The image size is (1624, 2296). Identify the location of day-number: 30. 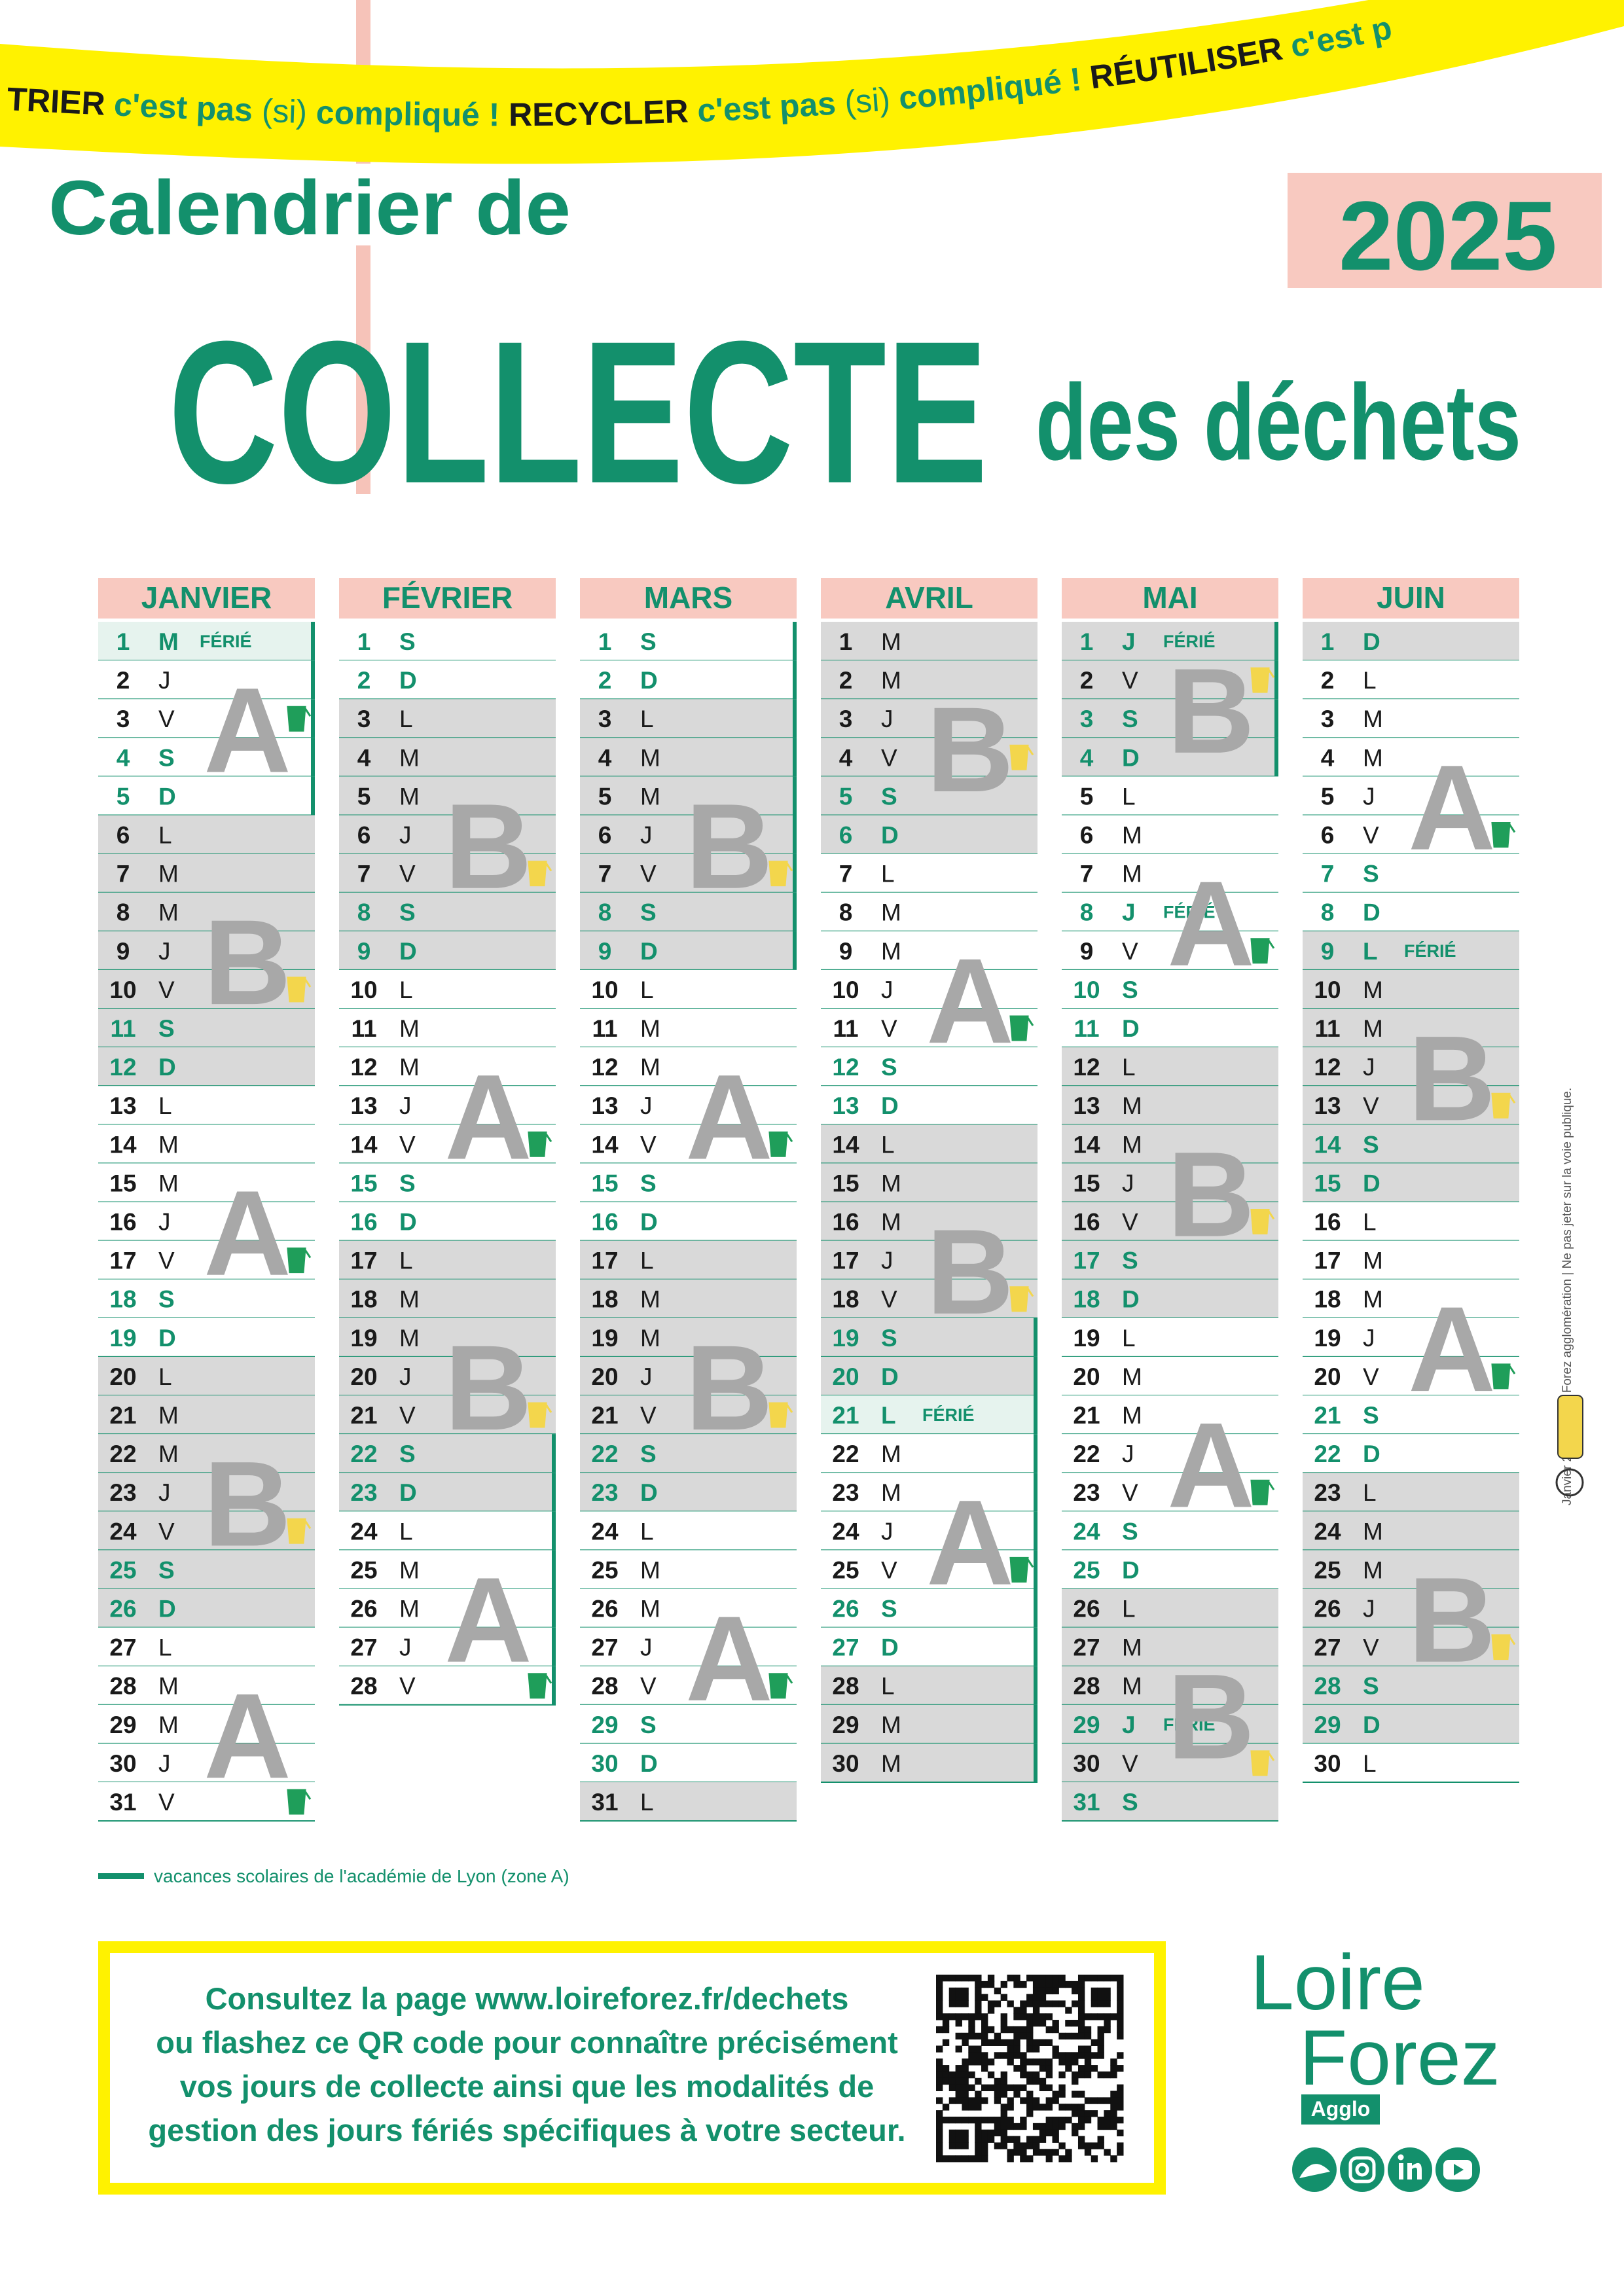
(1086, 1763).